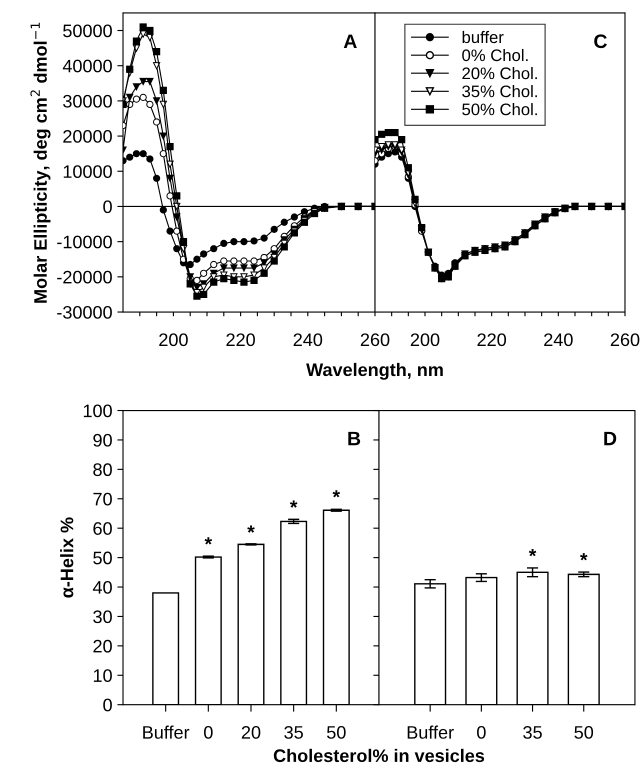 The height and width of the screenshot is (783, 642). I want to click on legend-label: 20% Chol., so click(499, 73).